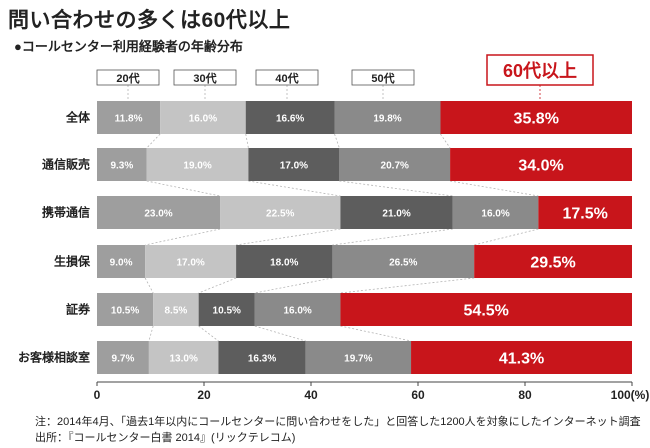 Image resolution: width=650 pixels, height=448 pixels. I want to click on value-label: 9.0%, so click(121, 263).